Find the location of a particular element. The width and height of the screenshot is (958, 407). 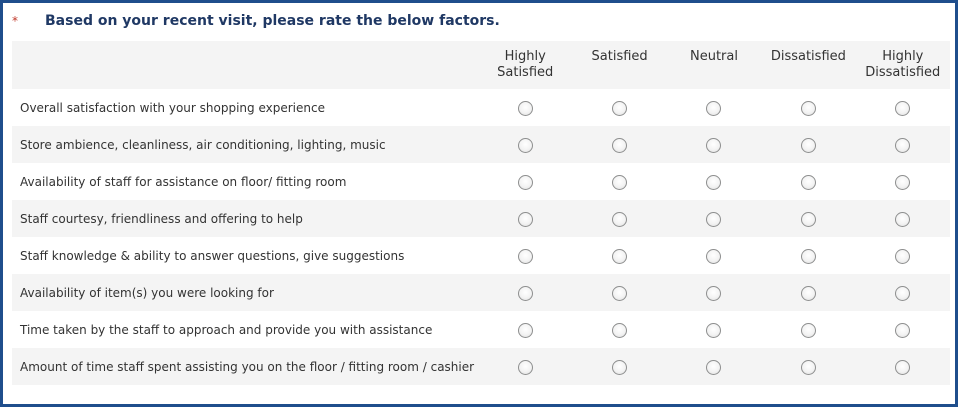

column-header-highly-dissatisfied: Highly Dissatisfied is located at coordinates (902, 65).